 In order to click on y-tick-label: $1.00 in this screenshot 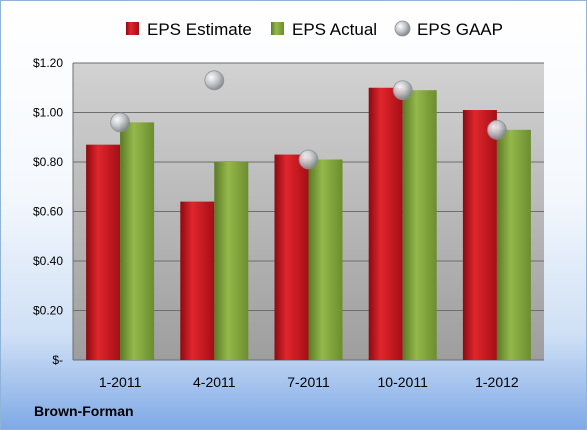, I will do `click(48, 113)`.